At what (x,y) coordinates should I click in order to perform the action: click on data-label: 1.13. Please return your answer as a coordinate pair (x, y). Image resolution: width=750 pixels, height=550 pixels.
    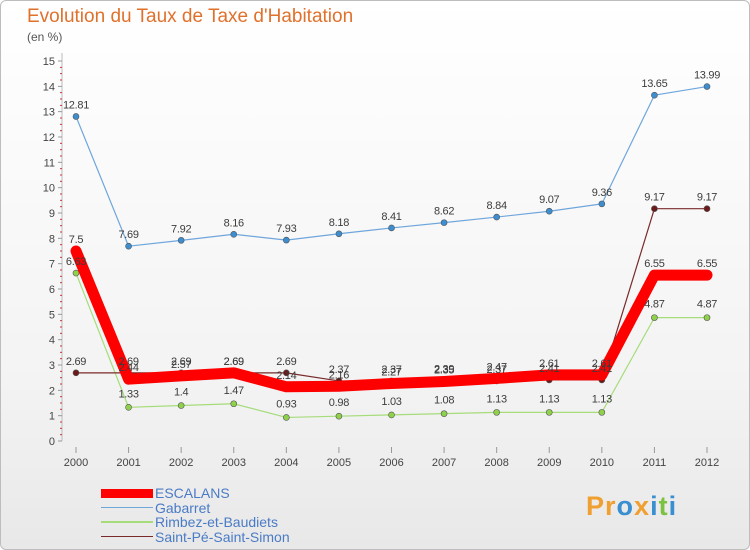
    Looking at the image, I should click on (497, 399).